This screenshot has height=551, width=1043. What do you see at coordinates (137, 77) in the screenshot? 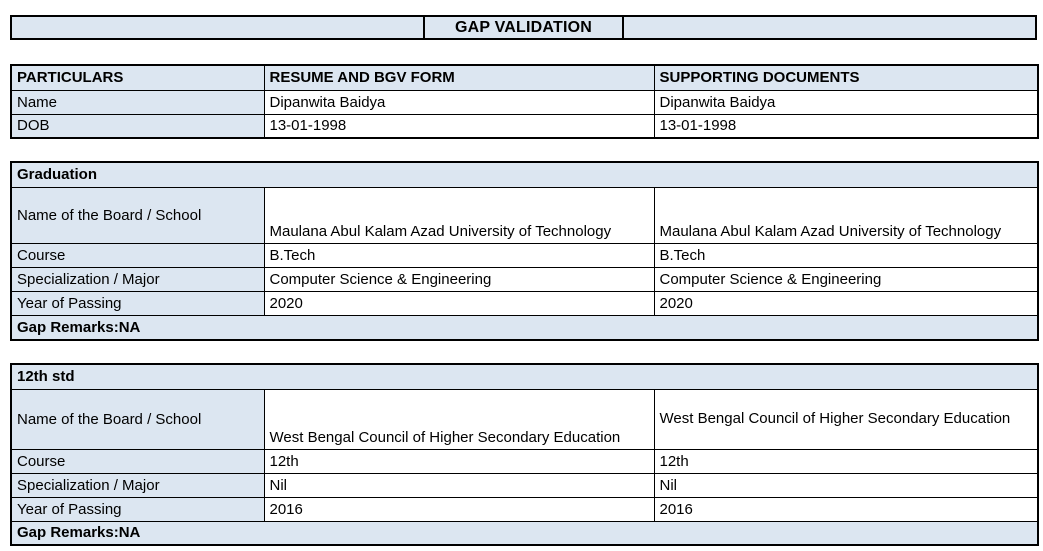
I see `column-header-particulars: PARTICULARS` at bounding box center [137, 77].